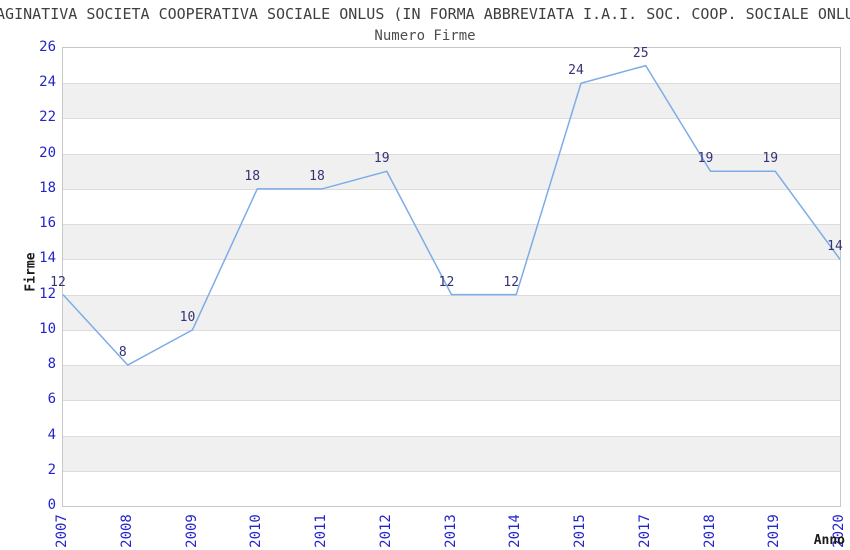 The width and height of the screenshot is (850, 550). Describe the element at coordinates (385, 531) in the screenshot. I see `x-tick-label: 2012` at that location.